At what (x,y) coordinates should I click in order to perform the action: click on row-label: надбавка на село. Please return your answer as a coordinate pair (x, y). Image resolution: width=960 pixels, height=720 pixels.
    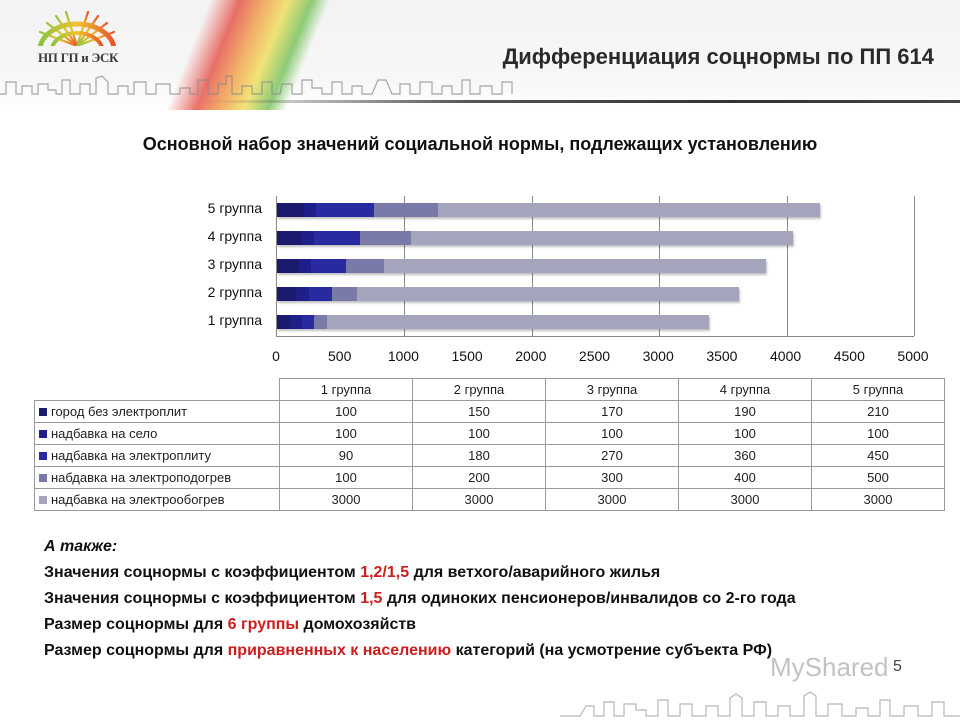
    Looking at the image, I should click on (157, 433).